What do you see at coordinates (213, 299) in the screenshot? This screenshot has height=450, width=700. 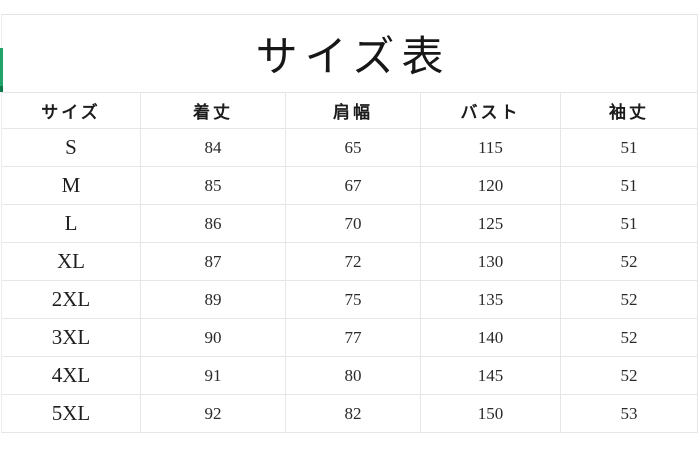 I see `length-cell: 89` at bounding box center [213, 299].